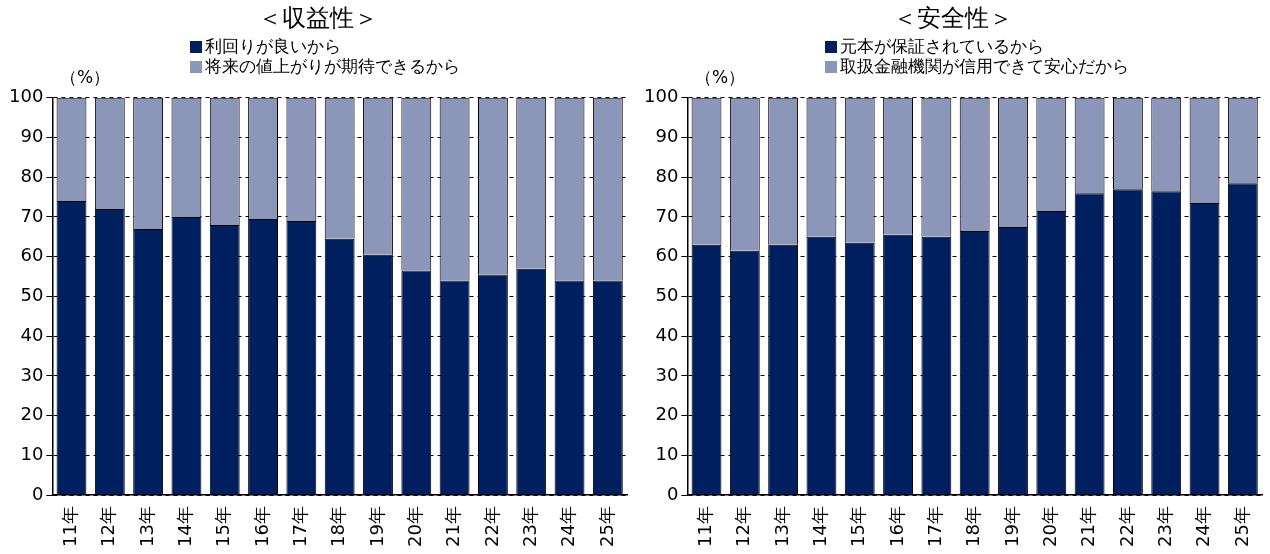  I want to click on legend-label: 将来の値上がりが期待できるから, so click(332, 66).